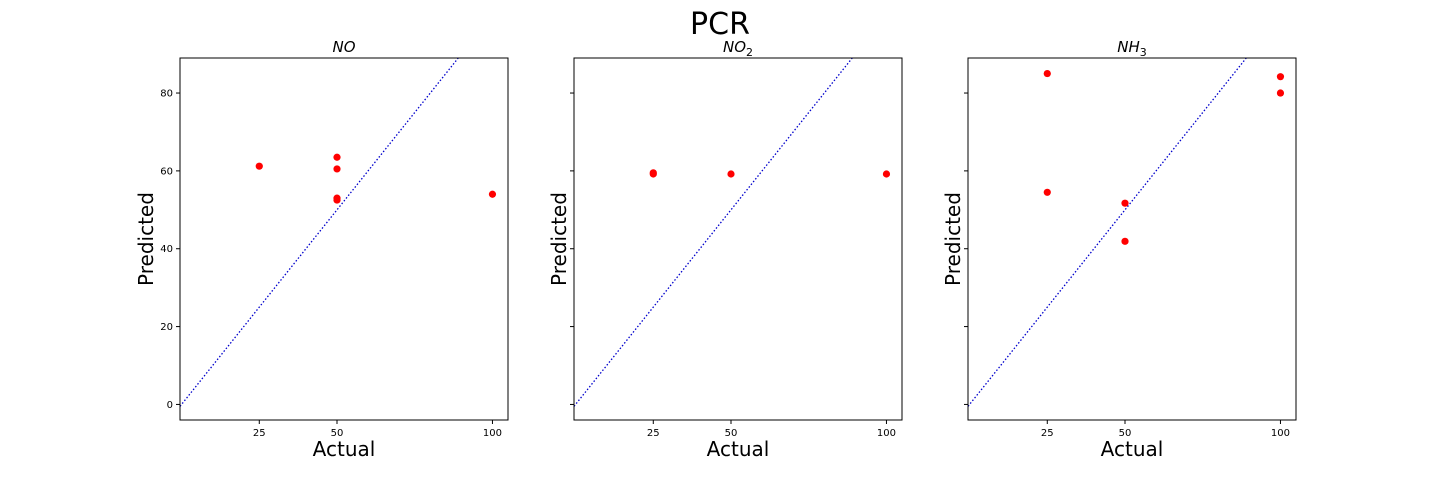 This screenshot has height=480, width=1440. Describe the element at coordinates (1143, 52) in the screenshot. I see `subplot-title-subscript: 3` at that location.